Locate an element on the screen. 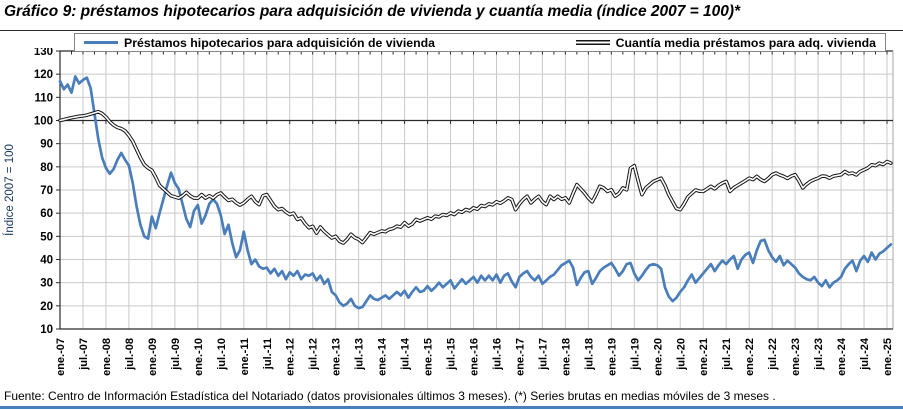 The image size is (903, 410). blue-line-swatch-icon is located at coordinates (101, 42).